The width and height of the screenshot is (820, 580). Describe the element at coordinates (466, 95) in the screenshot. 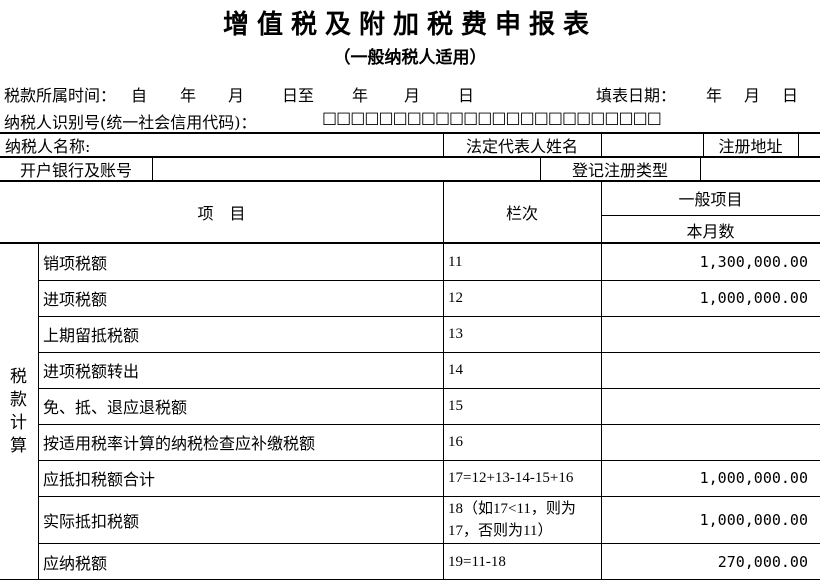

I see `period-day2: 日` at that location.